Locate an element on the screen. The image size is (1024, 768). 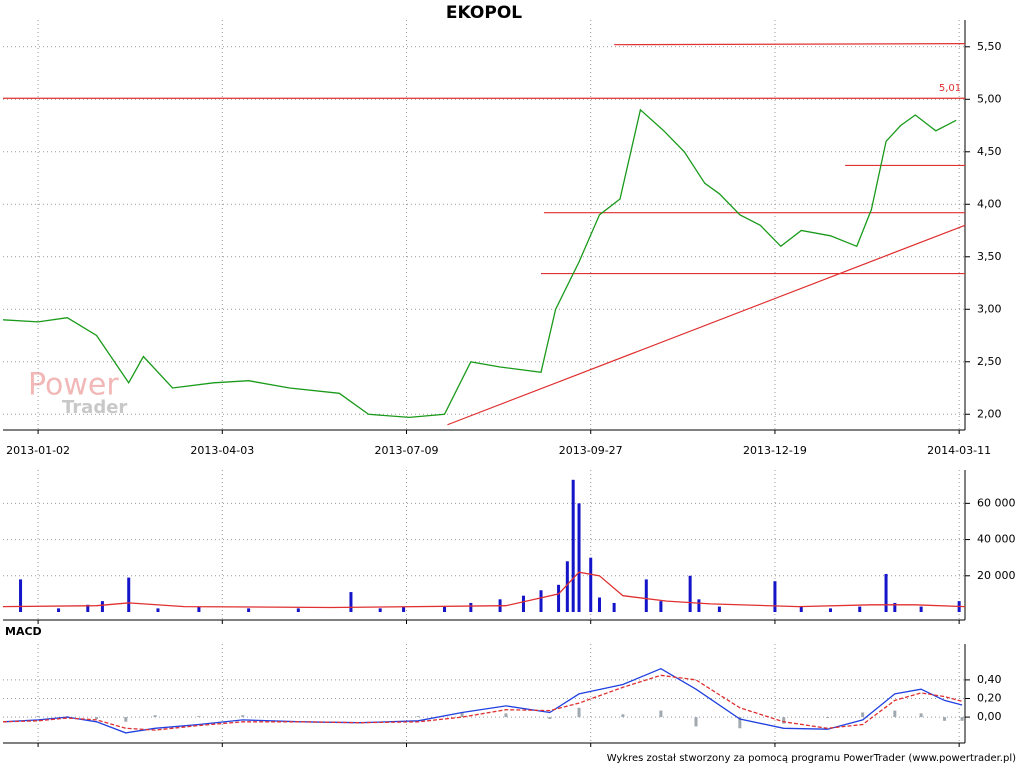
annotation: 5,01 is located at coordinates (950, 88).